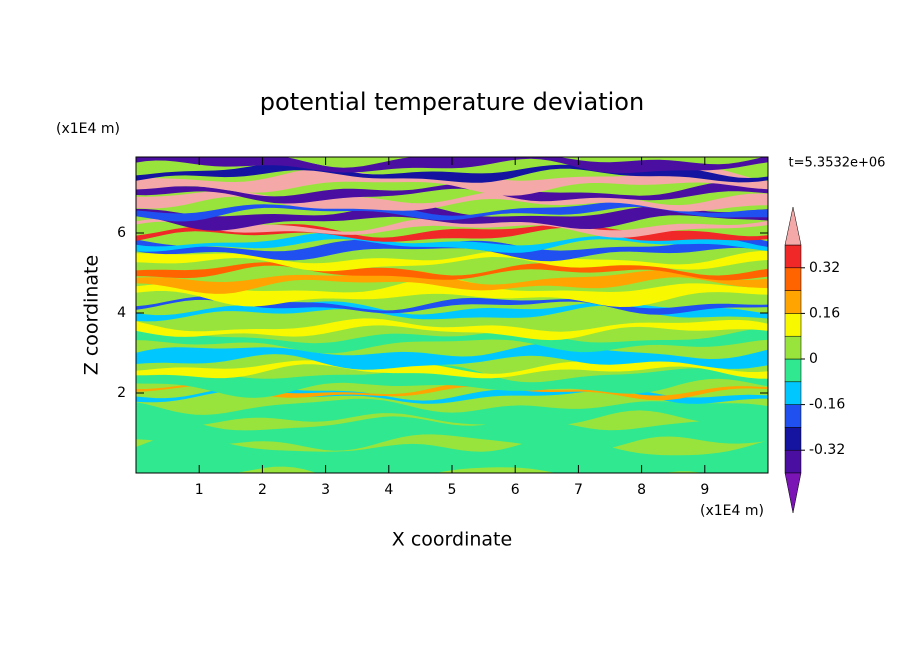 Image resolution: width=904 pixels, height=658 pixels. Describe the element at coordinates (452, 540) in the screenshot. I see `x-axis-label: X coordinate` at that location.